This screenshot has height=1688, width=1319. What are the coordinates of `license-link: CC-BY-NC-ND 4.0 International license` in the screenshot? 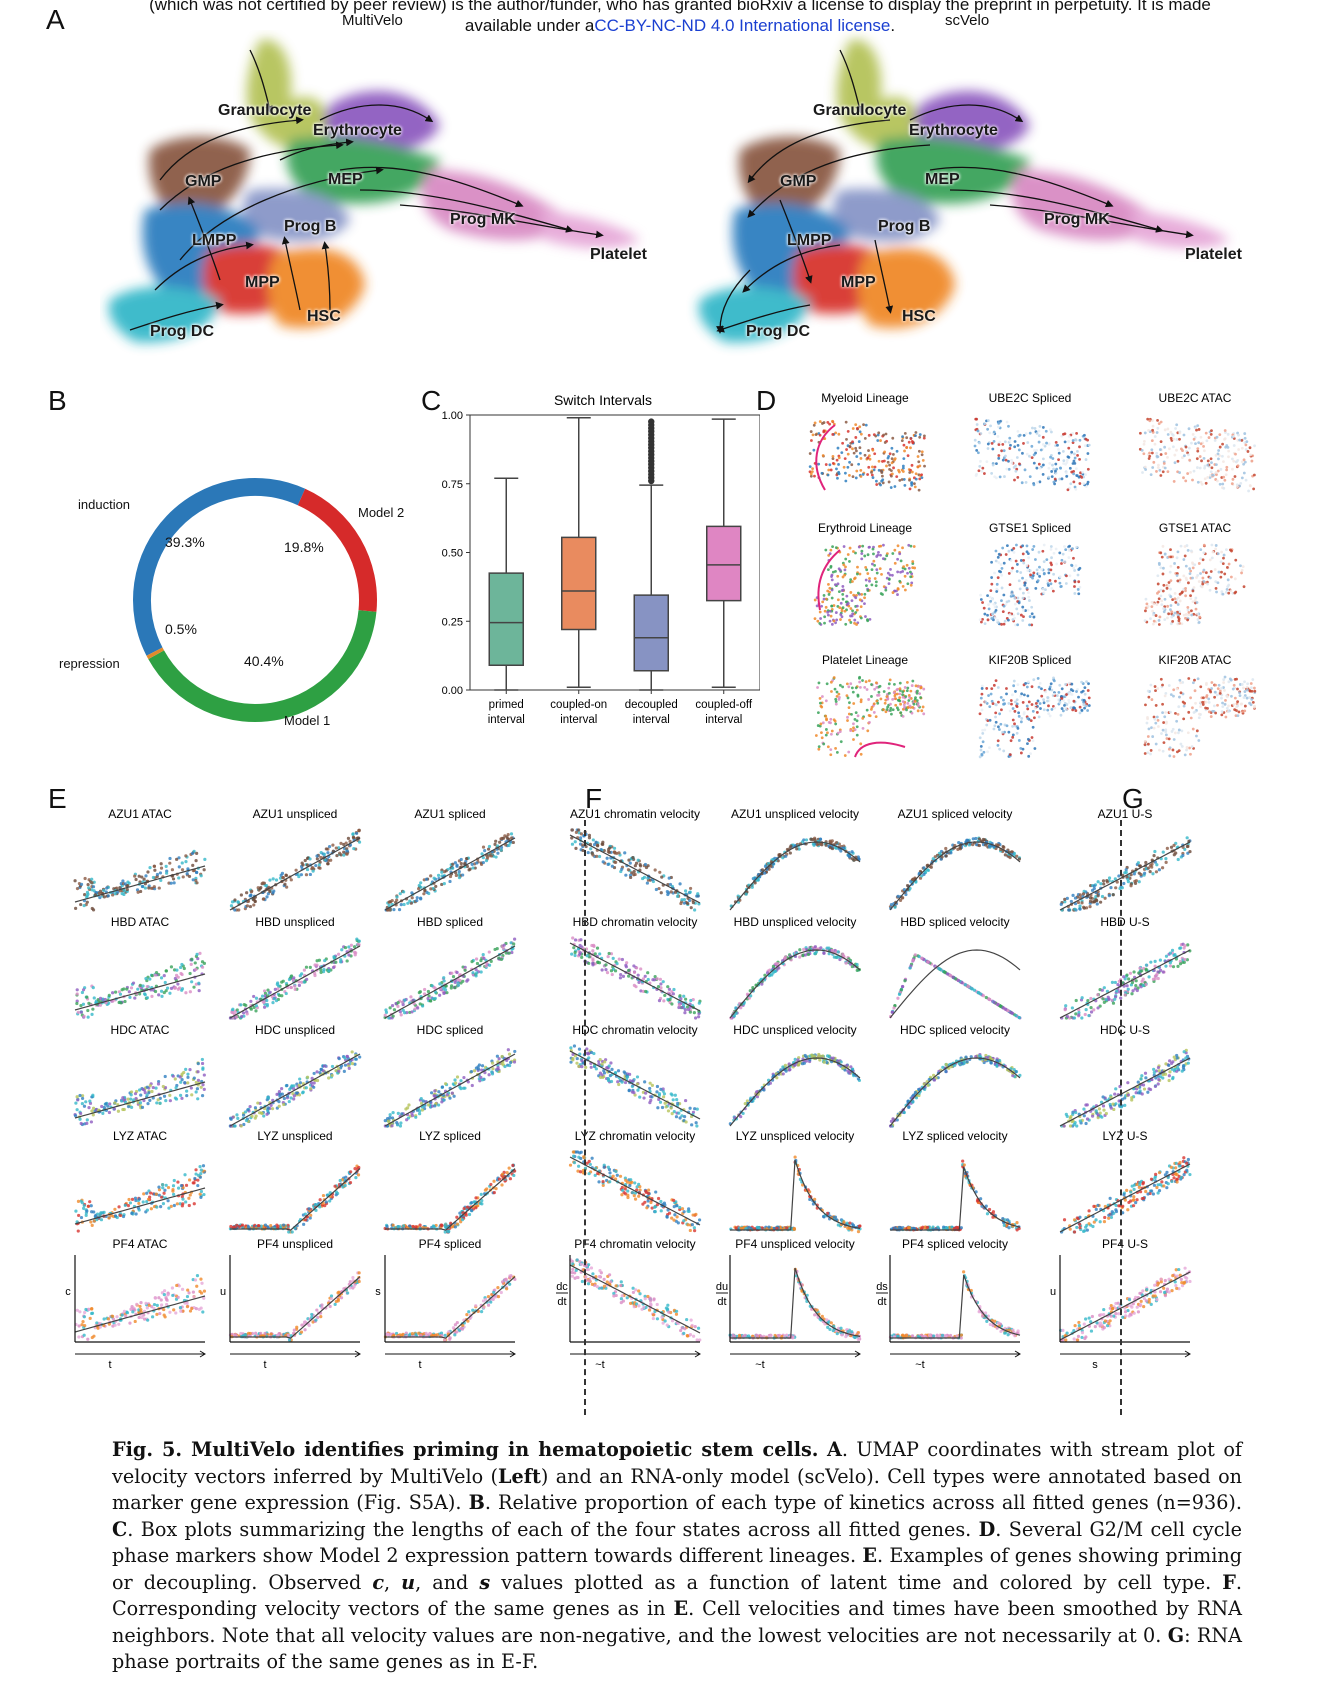 It's located at (742, 25).